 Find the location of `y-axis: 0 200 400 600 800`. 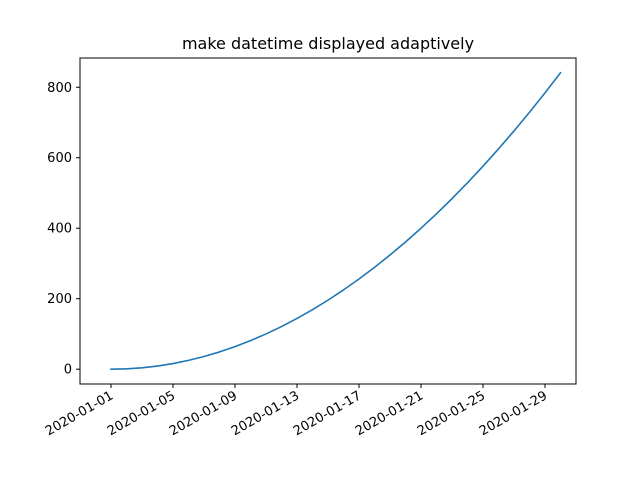

y-axis: 0 200 400 600 800 is located at coordinates (63, 229).